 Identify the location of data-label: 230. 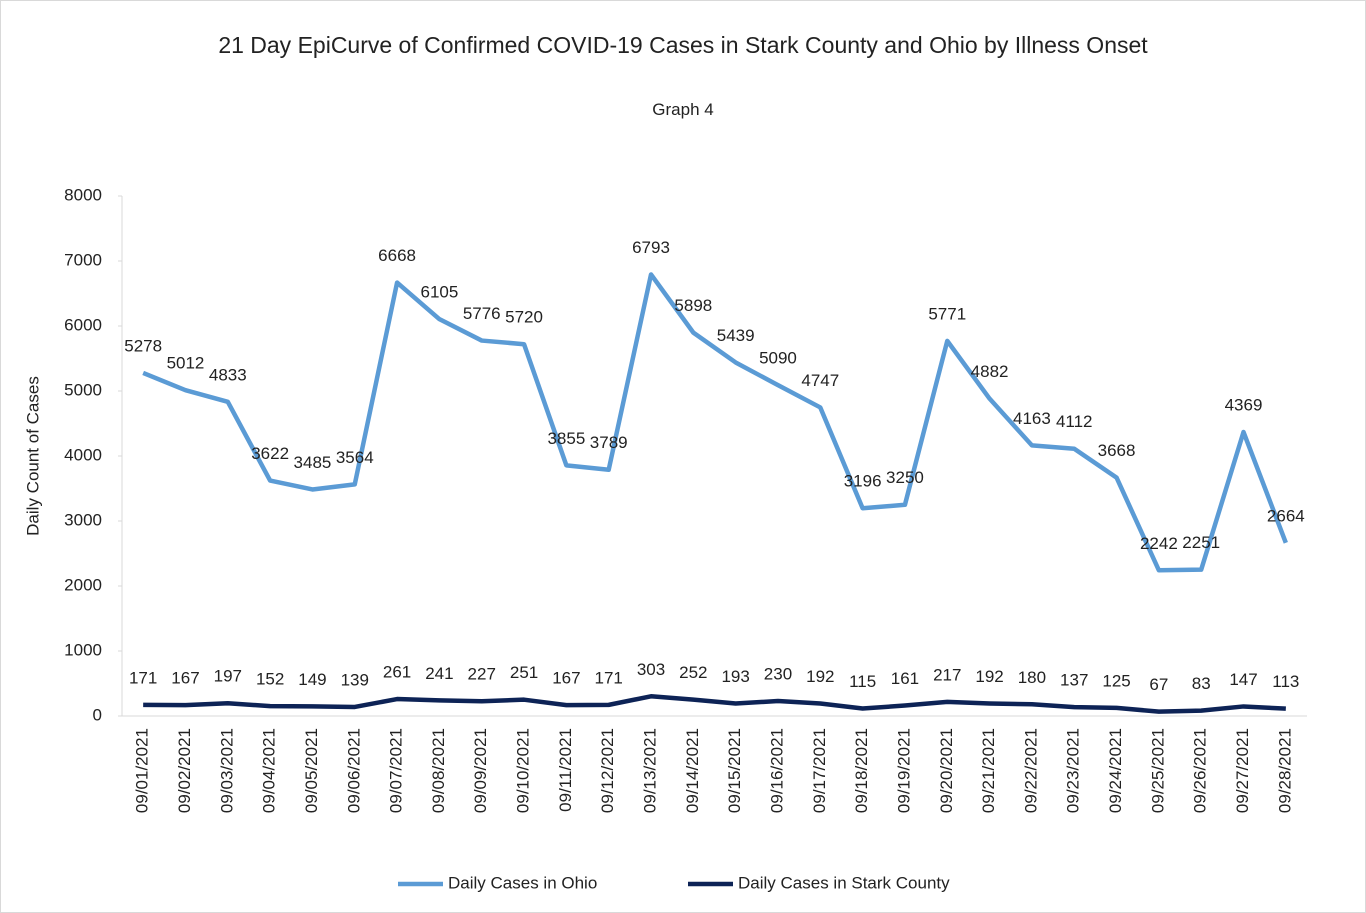
(778, 674).